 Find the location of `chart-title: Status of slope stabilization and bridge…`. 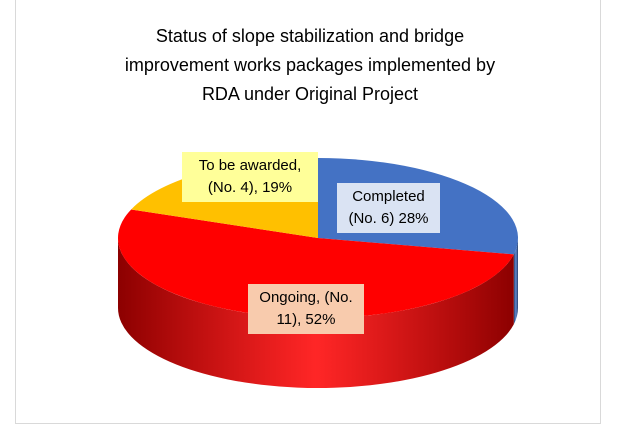

chart-title: Status of slope stabilization and bridge… is located at coordinates (310, 65).